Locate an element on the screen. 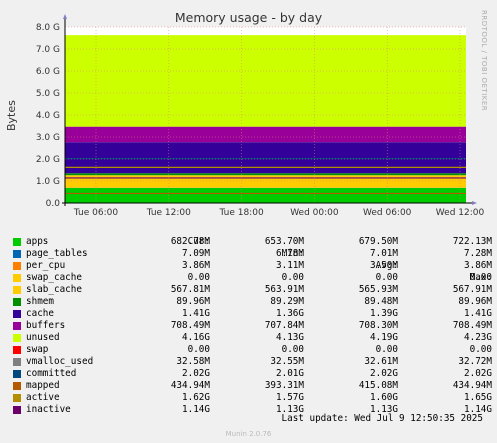 The height and width of the screenshot is (443, 497). y-tick-label: 0.0 is located at coordinates (53, 204).